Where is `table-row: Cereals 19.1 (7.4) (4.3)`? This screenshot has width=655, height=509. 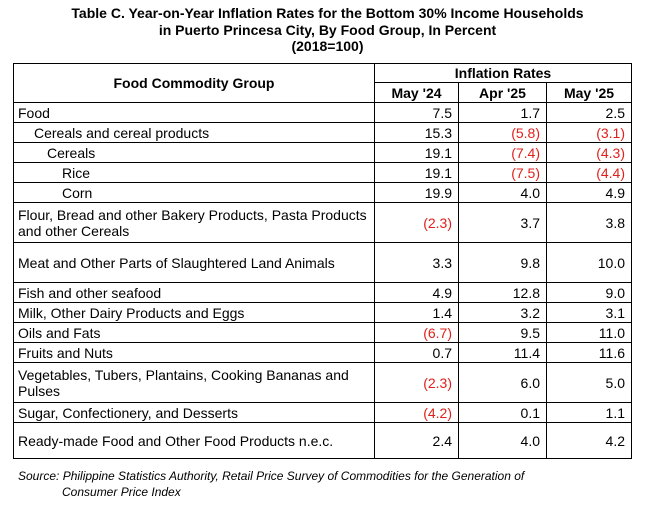
table-row: Cereals 19.1 (7.4) (4.3) is located at coordinates (322, 152).